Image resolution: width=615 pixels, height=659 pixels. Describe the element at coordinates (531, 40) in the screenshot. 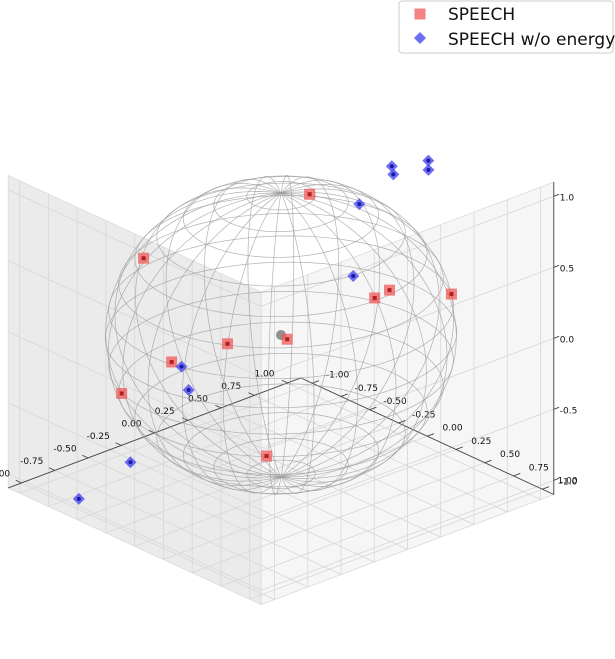

I see `legend-label-speech-wo-energy: SPEECH w/o energy` at that location.